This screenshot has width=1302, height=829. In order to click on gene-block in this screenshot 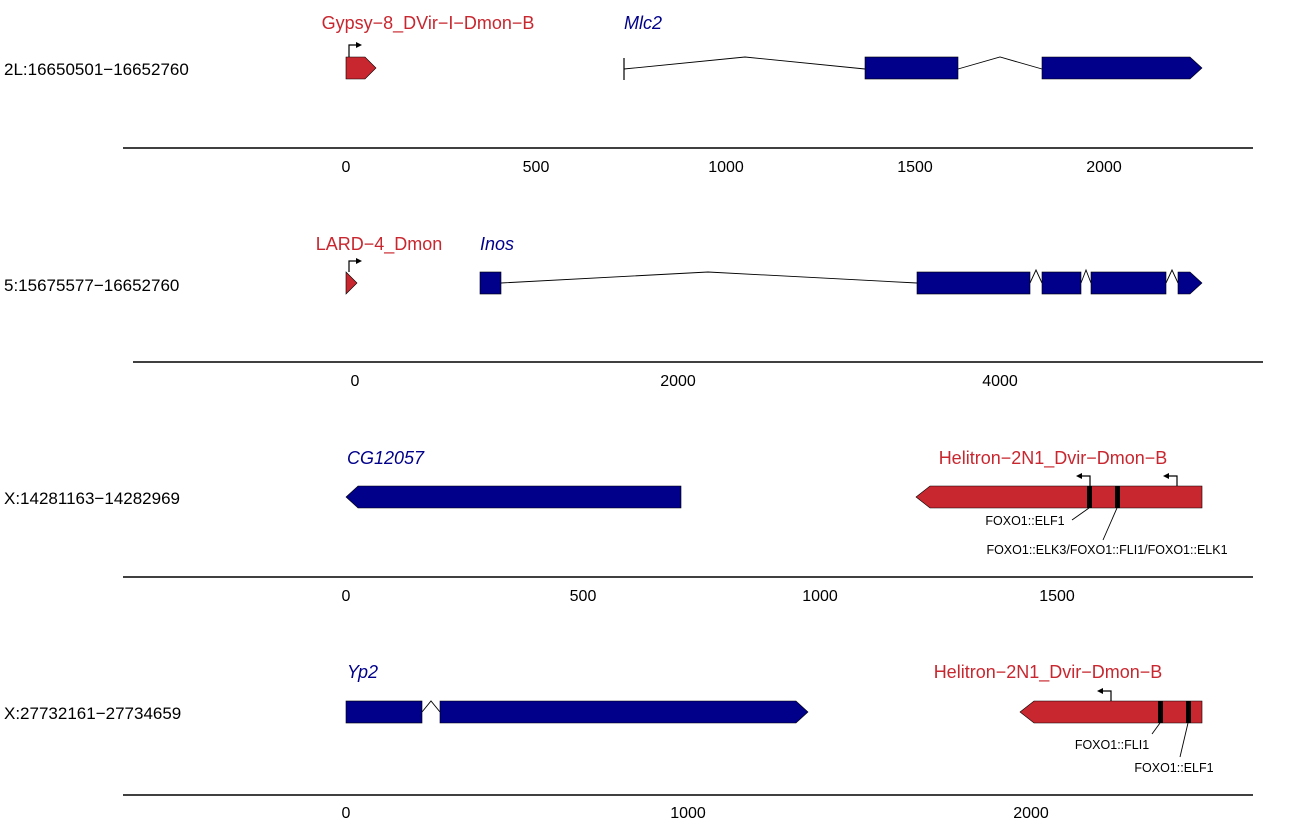, I will do `click(513, 497)`.